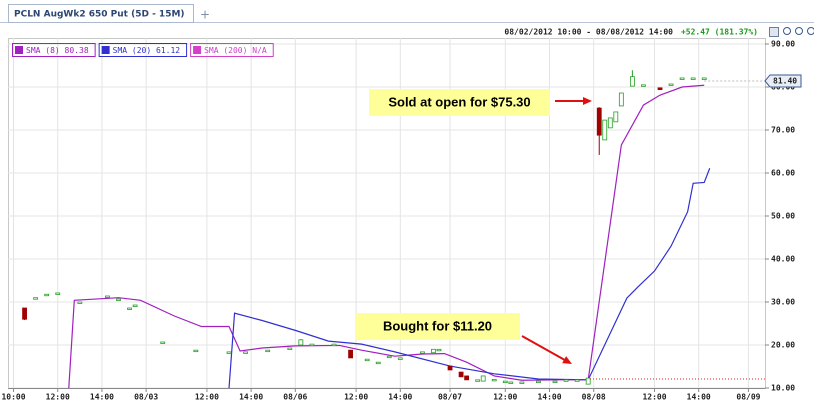 The image size is (814, 408). I want to click on annotation-text: Sold at open for $75.30, so click(459, 101).